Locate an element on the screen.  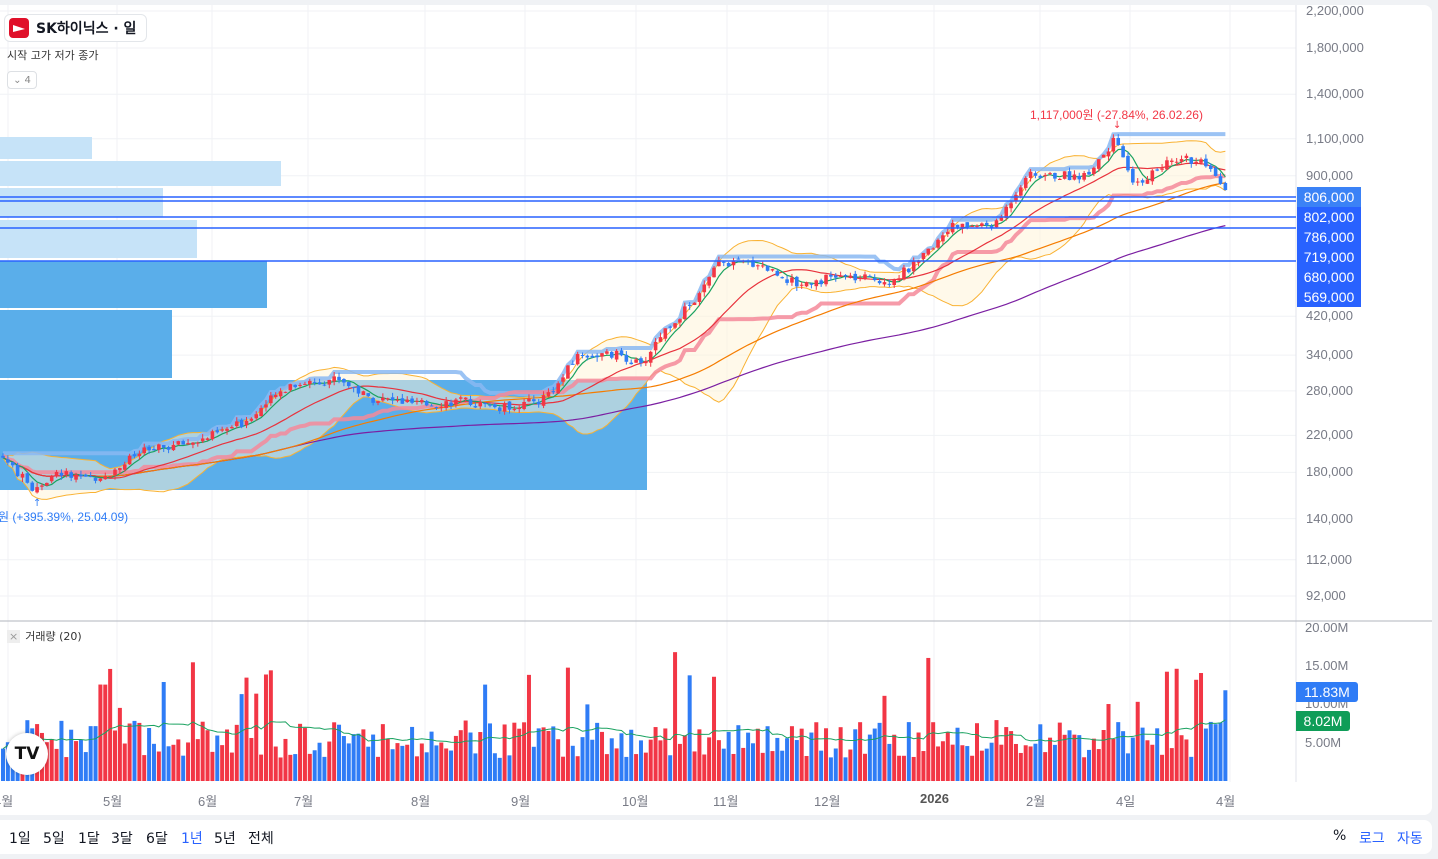
range-button-5: 1년 is located at coordinates (192, 839).